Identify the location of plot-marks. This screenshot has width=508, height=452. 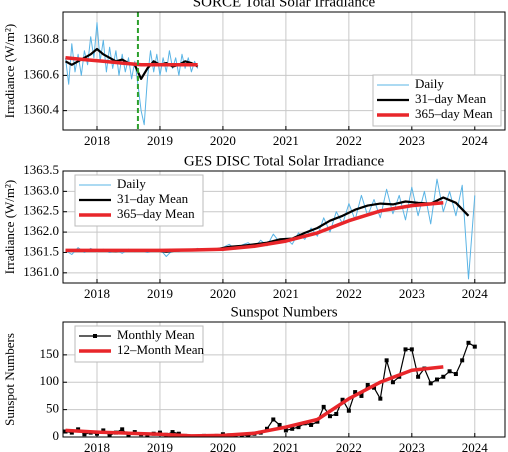
(131, 74).